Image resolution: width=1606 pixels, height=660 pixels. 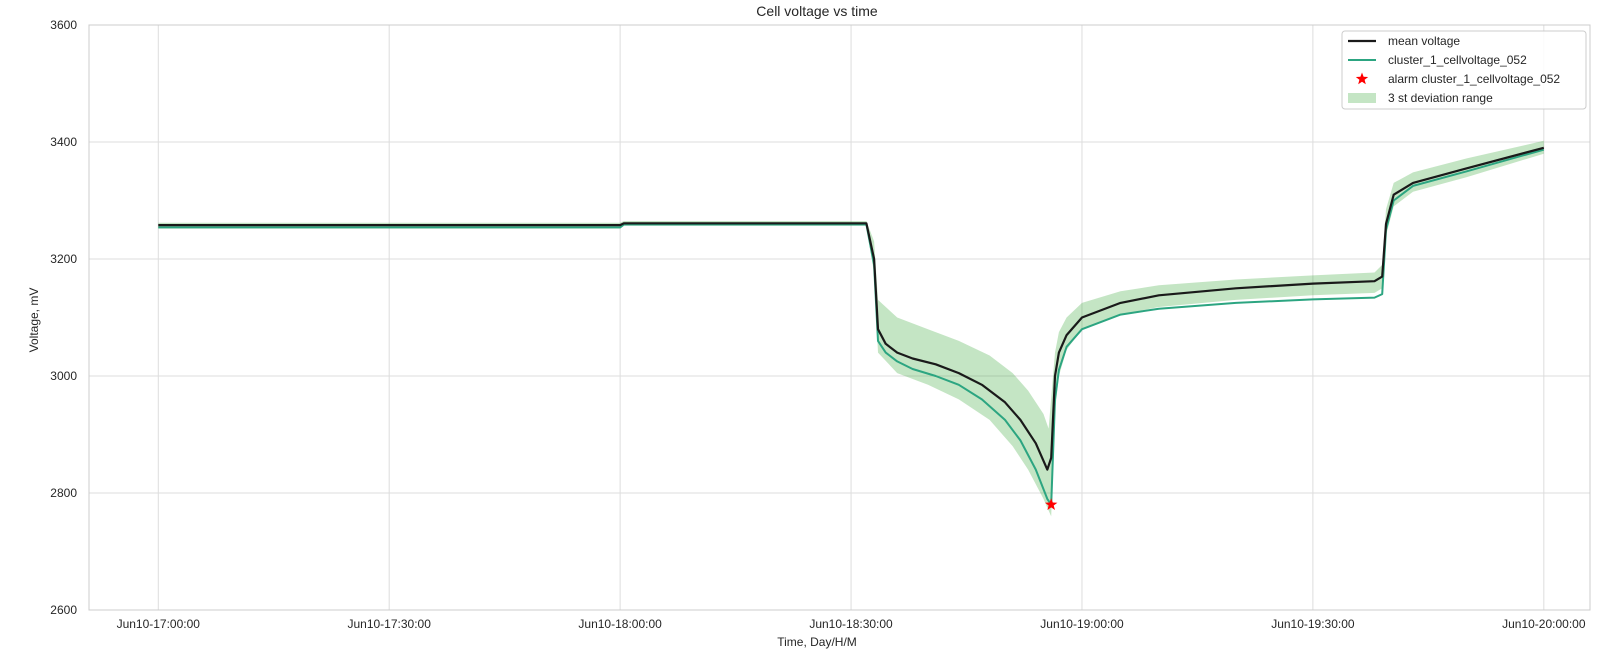 What do you see at coordinates (1313, 624) in the screenshot?
I see `x-tick-label: Jun10-19:30:00` at bounding box center [1313, 624].